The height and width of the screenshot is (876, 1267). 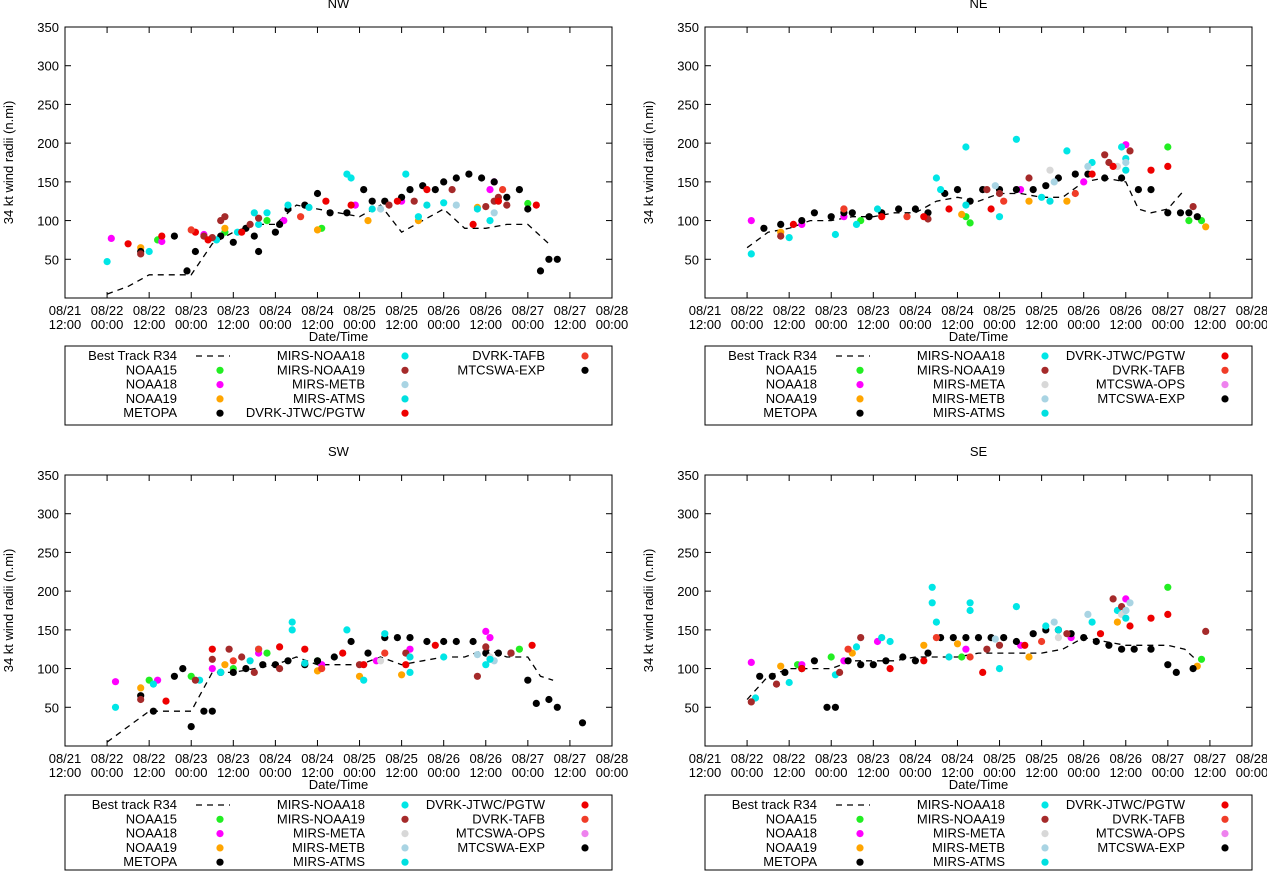 What do you see at coordinates (945, 647) in the screenshot?
I see `series-dvrk-tafb` at bounding box center [945, 647].